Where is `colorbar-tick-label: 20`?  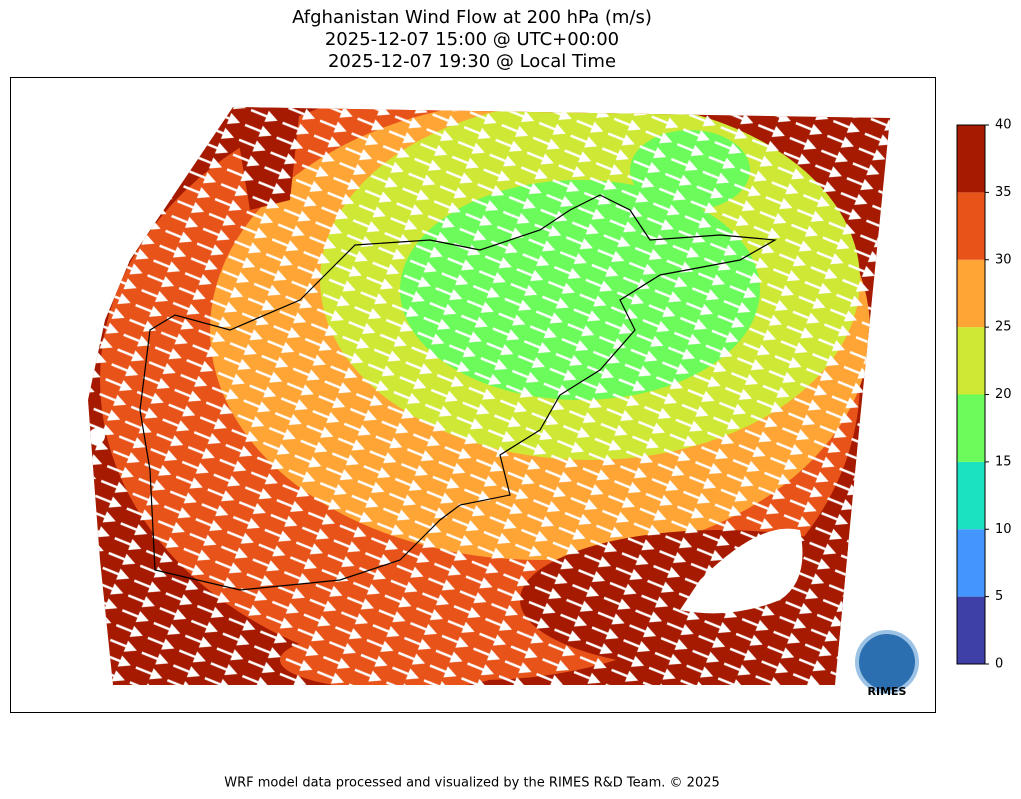 colorbar-tick-label: 20 is located at coordinates (1003, 394).